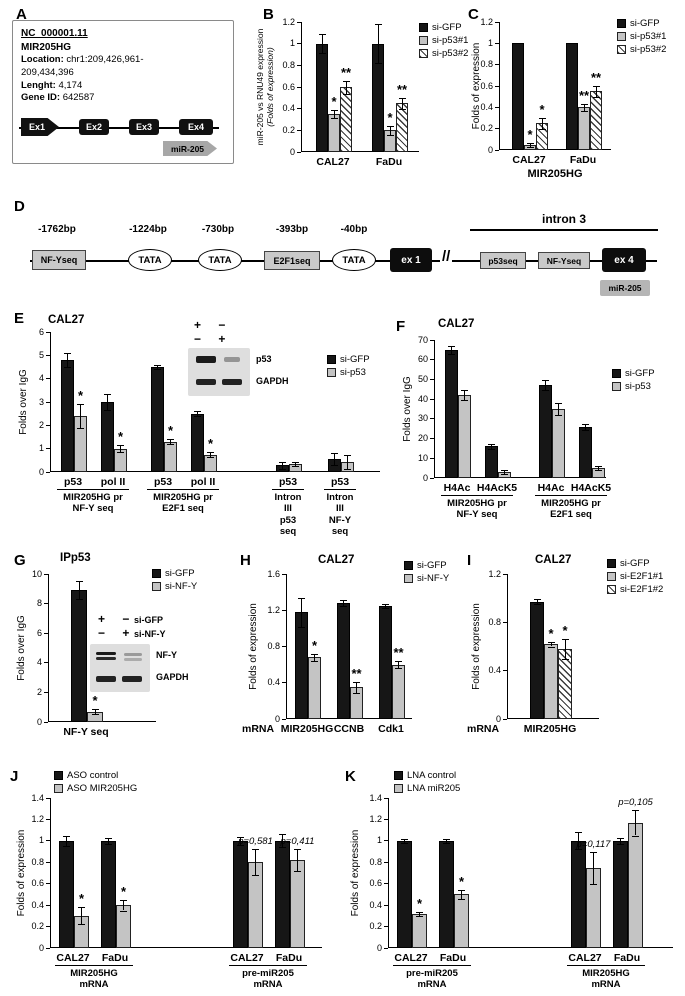 This screenshot has height=996, width=685. I want to click on y-axis-label: Folds of expression, so click(477, 86).